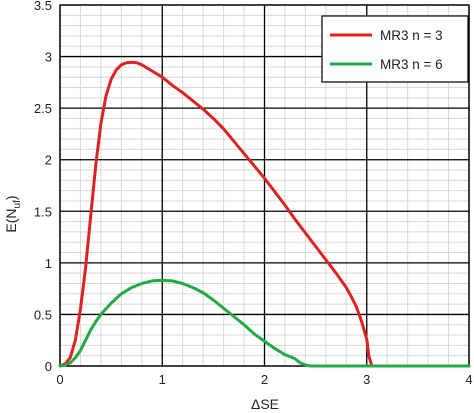 This screenshot has height=413, width=474. Describe the element at coordinates (468, 379) in the screenshot. I see `x-tick-label: 4` at that location.